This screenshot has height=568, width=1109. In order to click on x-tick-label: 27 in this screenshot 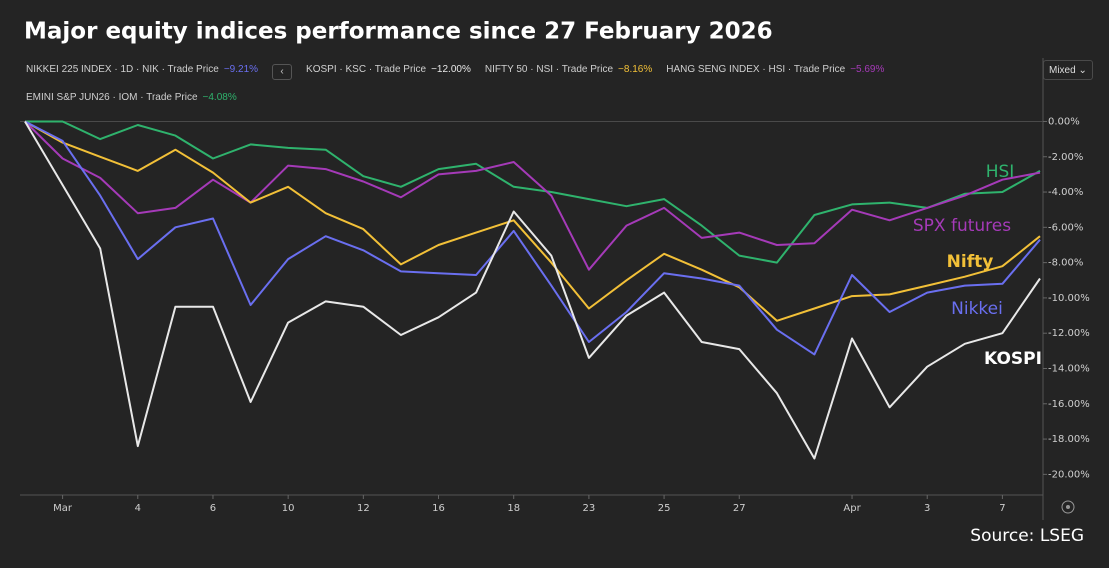, I will do `click(739, 508)`.